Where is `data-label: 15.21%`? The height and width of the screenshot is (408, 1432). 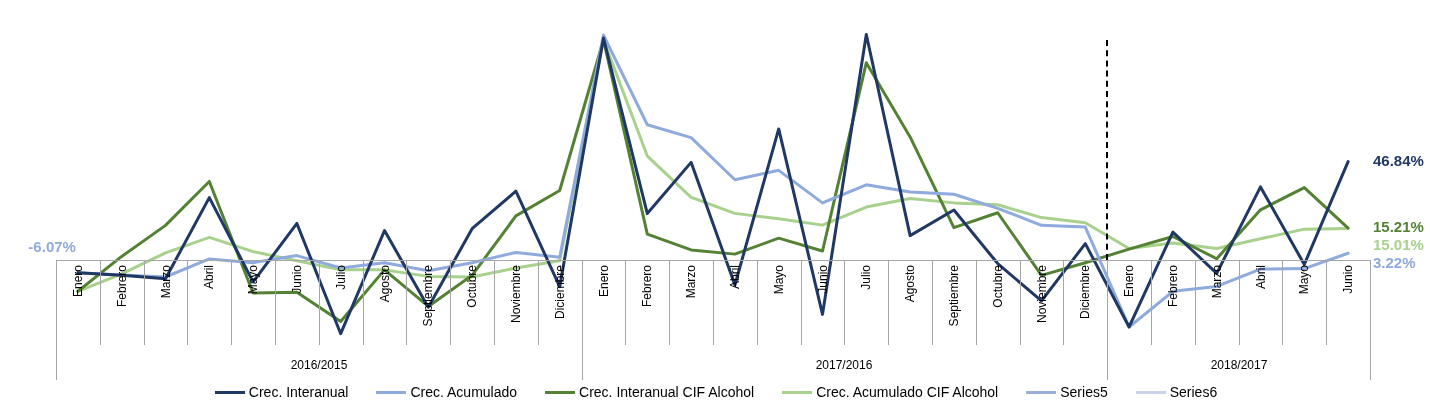 data-label: 15.21% is located at coordinates (1398, 227).